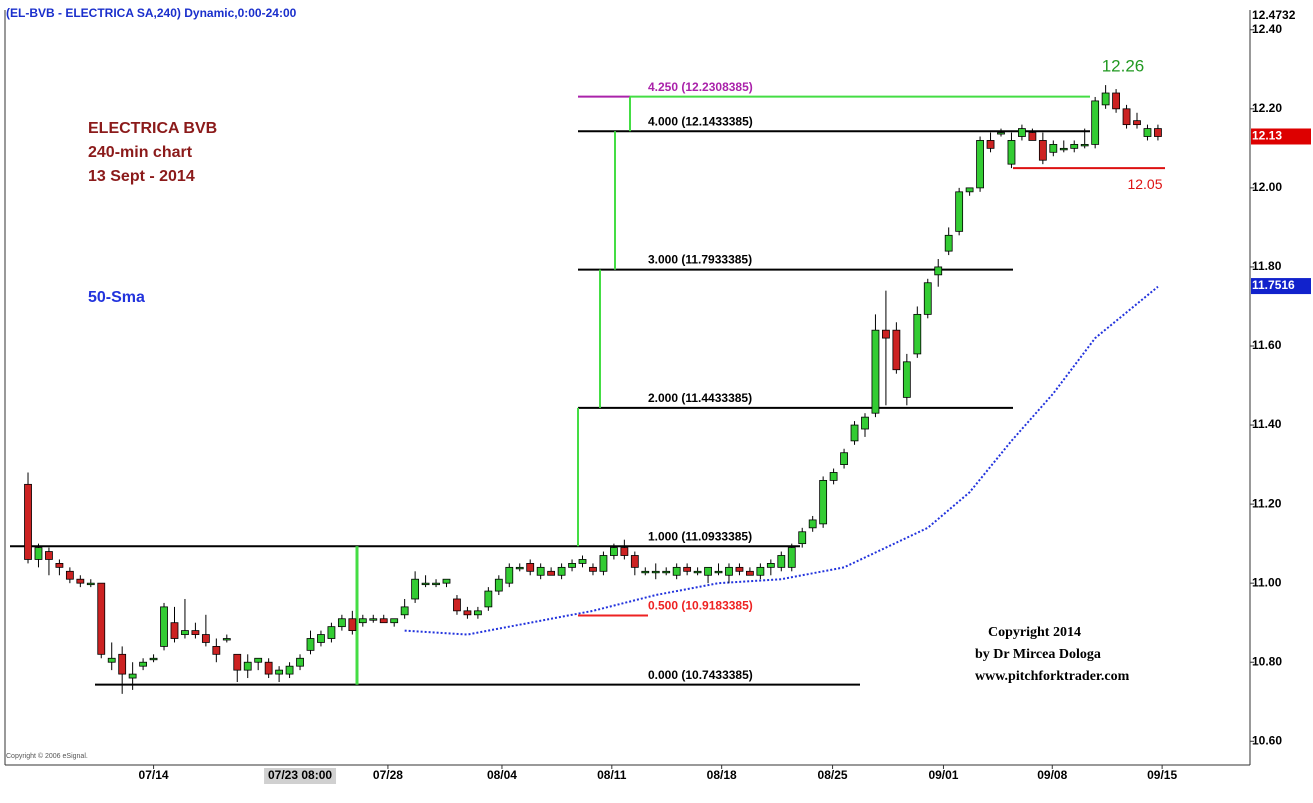 Image resolution: width=1313 pixels, height=803 pixels. Describe the element at coordinates (300, 776) in the screenshot. I see `cursor-label-bg` at that location.